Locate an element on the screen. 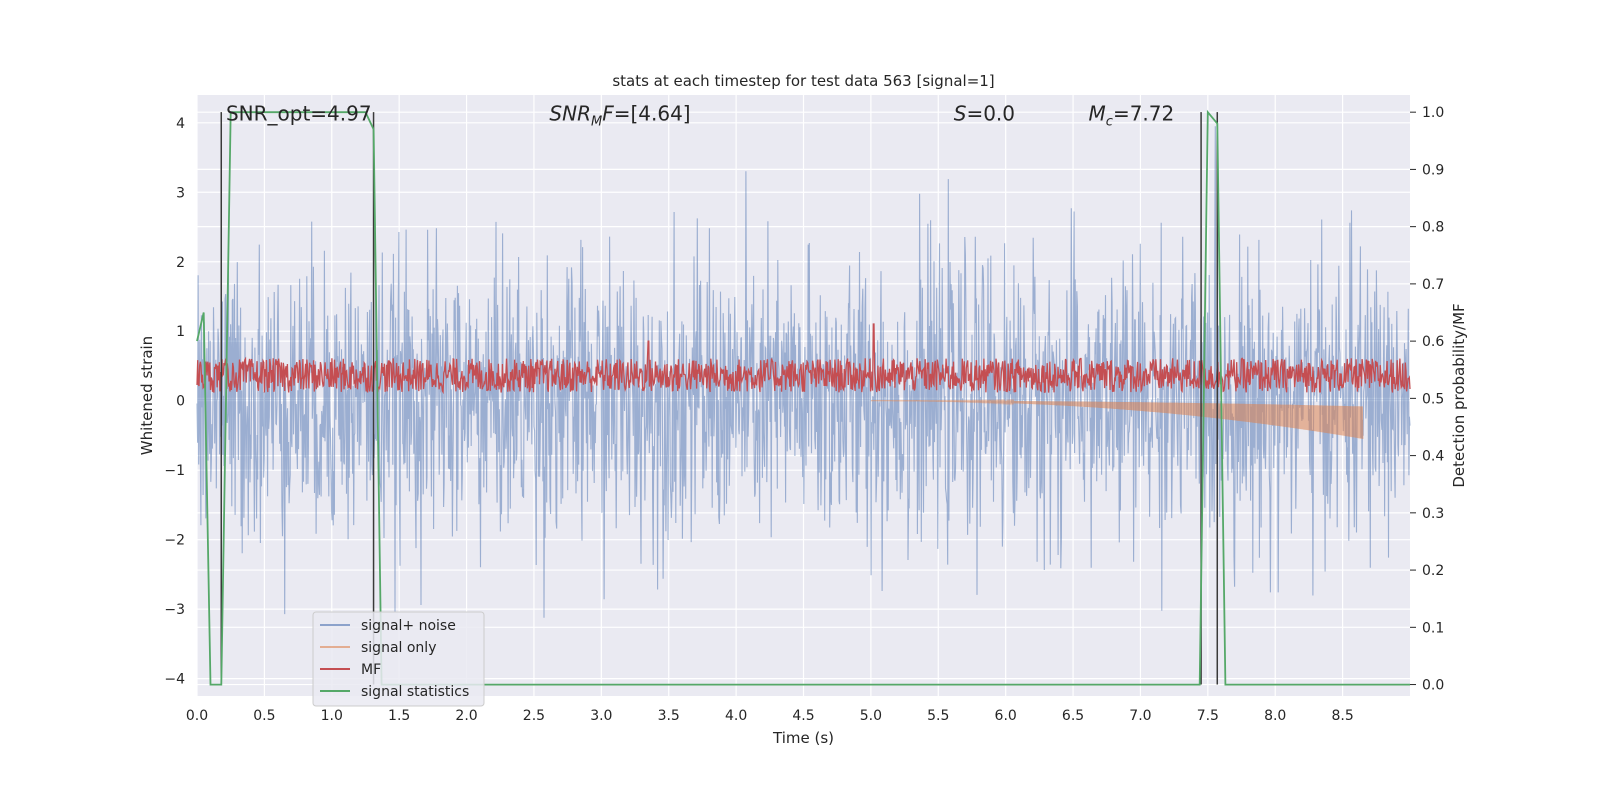 The height and width of the screenshot is (800, 1600). y2-tick-label: 0.4 is located at coordinates (1433, 457).